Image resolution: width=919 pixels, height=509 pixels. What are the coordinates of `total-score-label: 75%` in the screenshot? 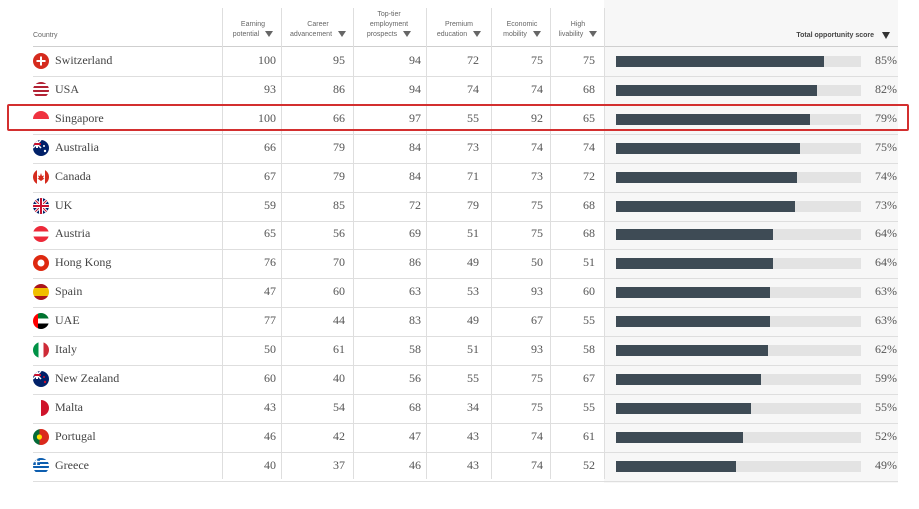 It's located at (886, 146).